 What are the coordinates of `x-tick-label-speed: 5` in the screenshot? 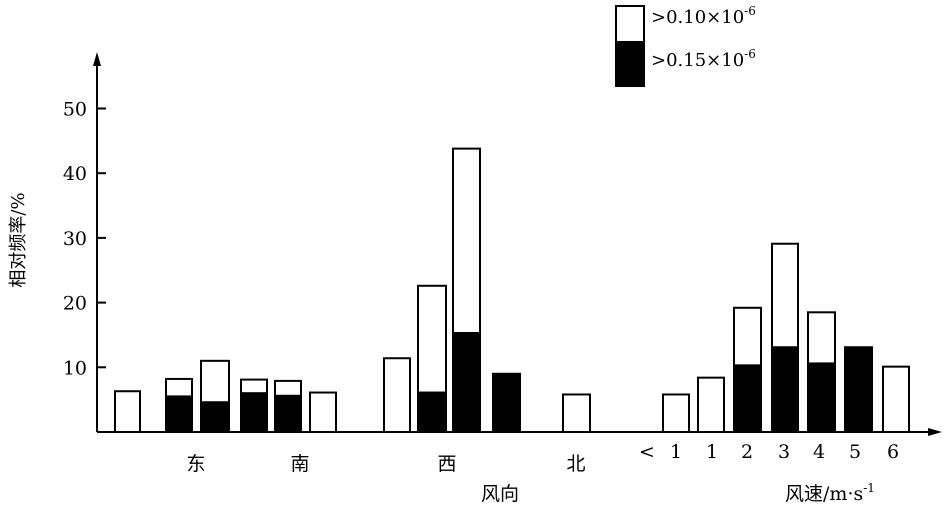 It's located at (855, 452).